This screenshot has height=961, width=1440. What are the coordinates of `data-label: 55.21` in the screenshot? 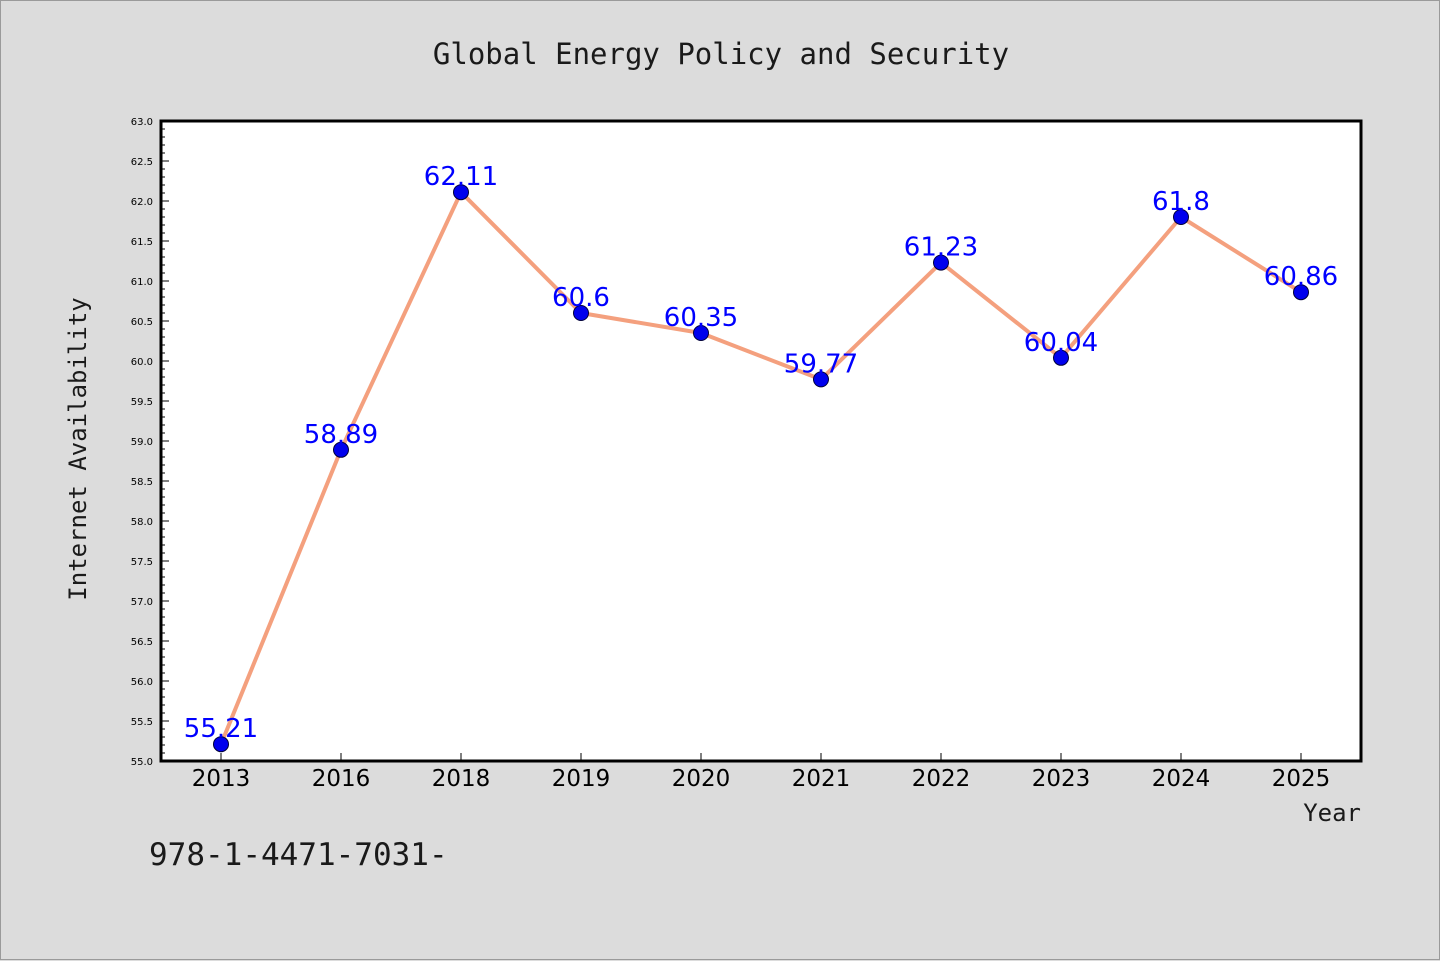 It's located at (221, 729).